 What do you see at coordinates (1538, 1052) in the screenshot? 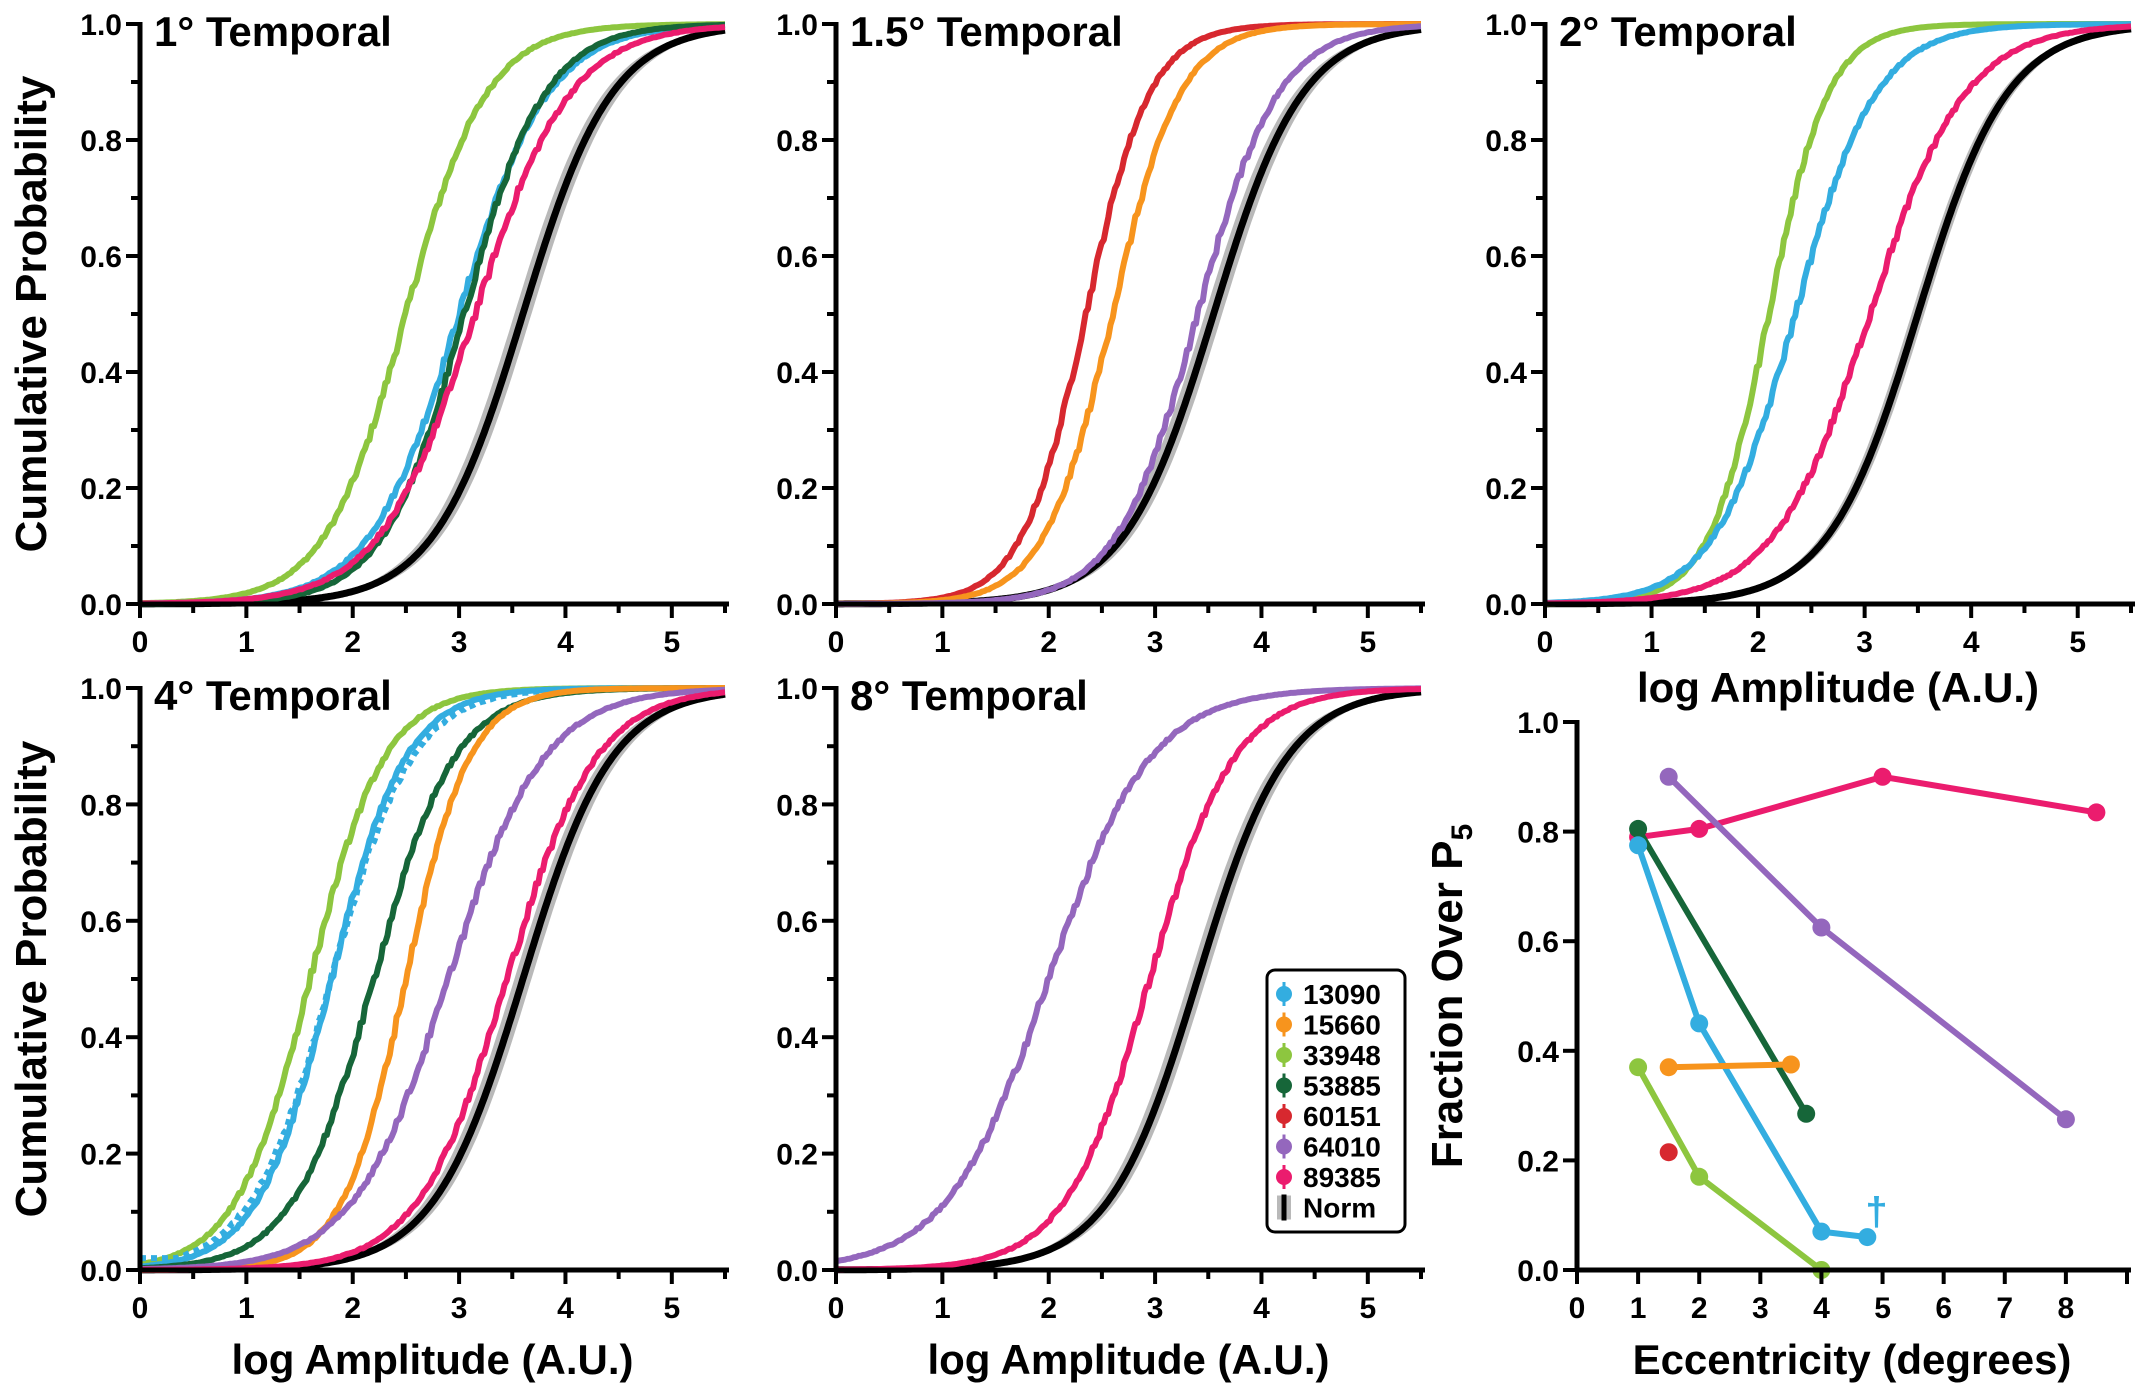
I see `panel-6-y-tick-label: 0.4` at bounding box center [1538, 1052].